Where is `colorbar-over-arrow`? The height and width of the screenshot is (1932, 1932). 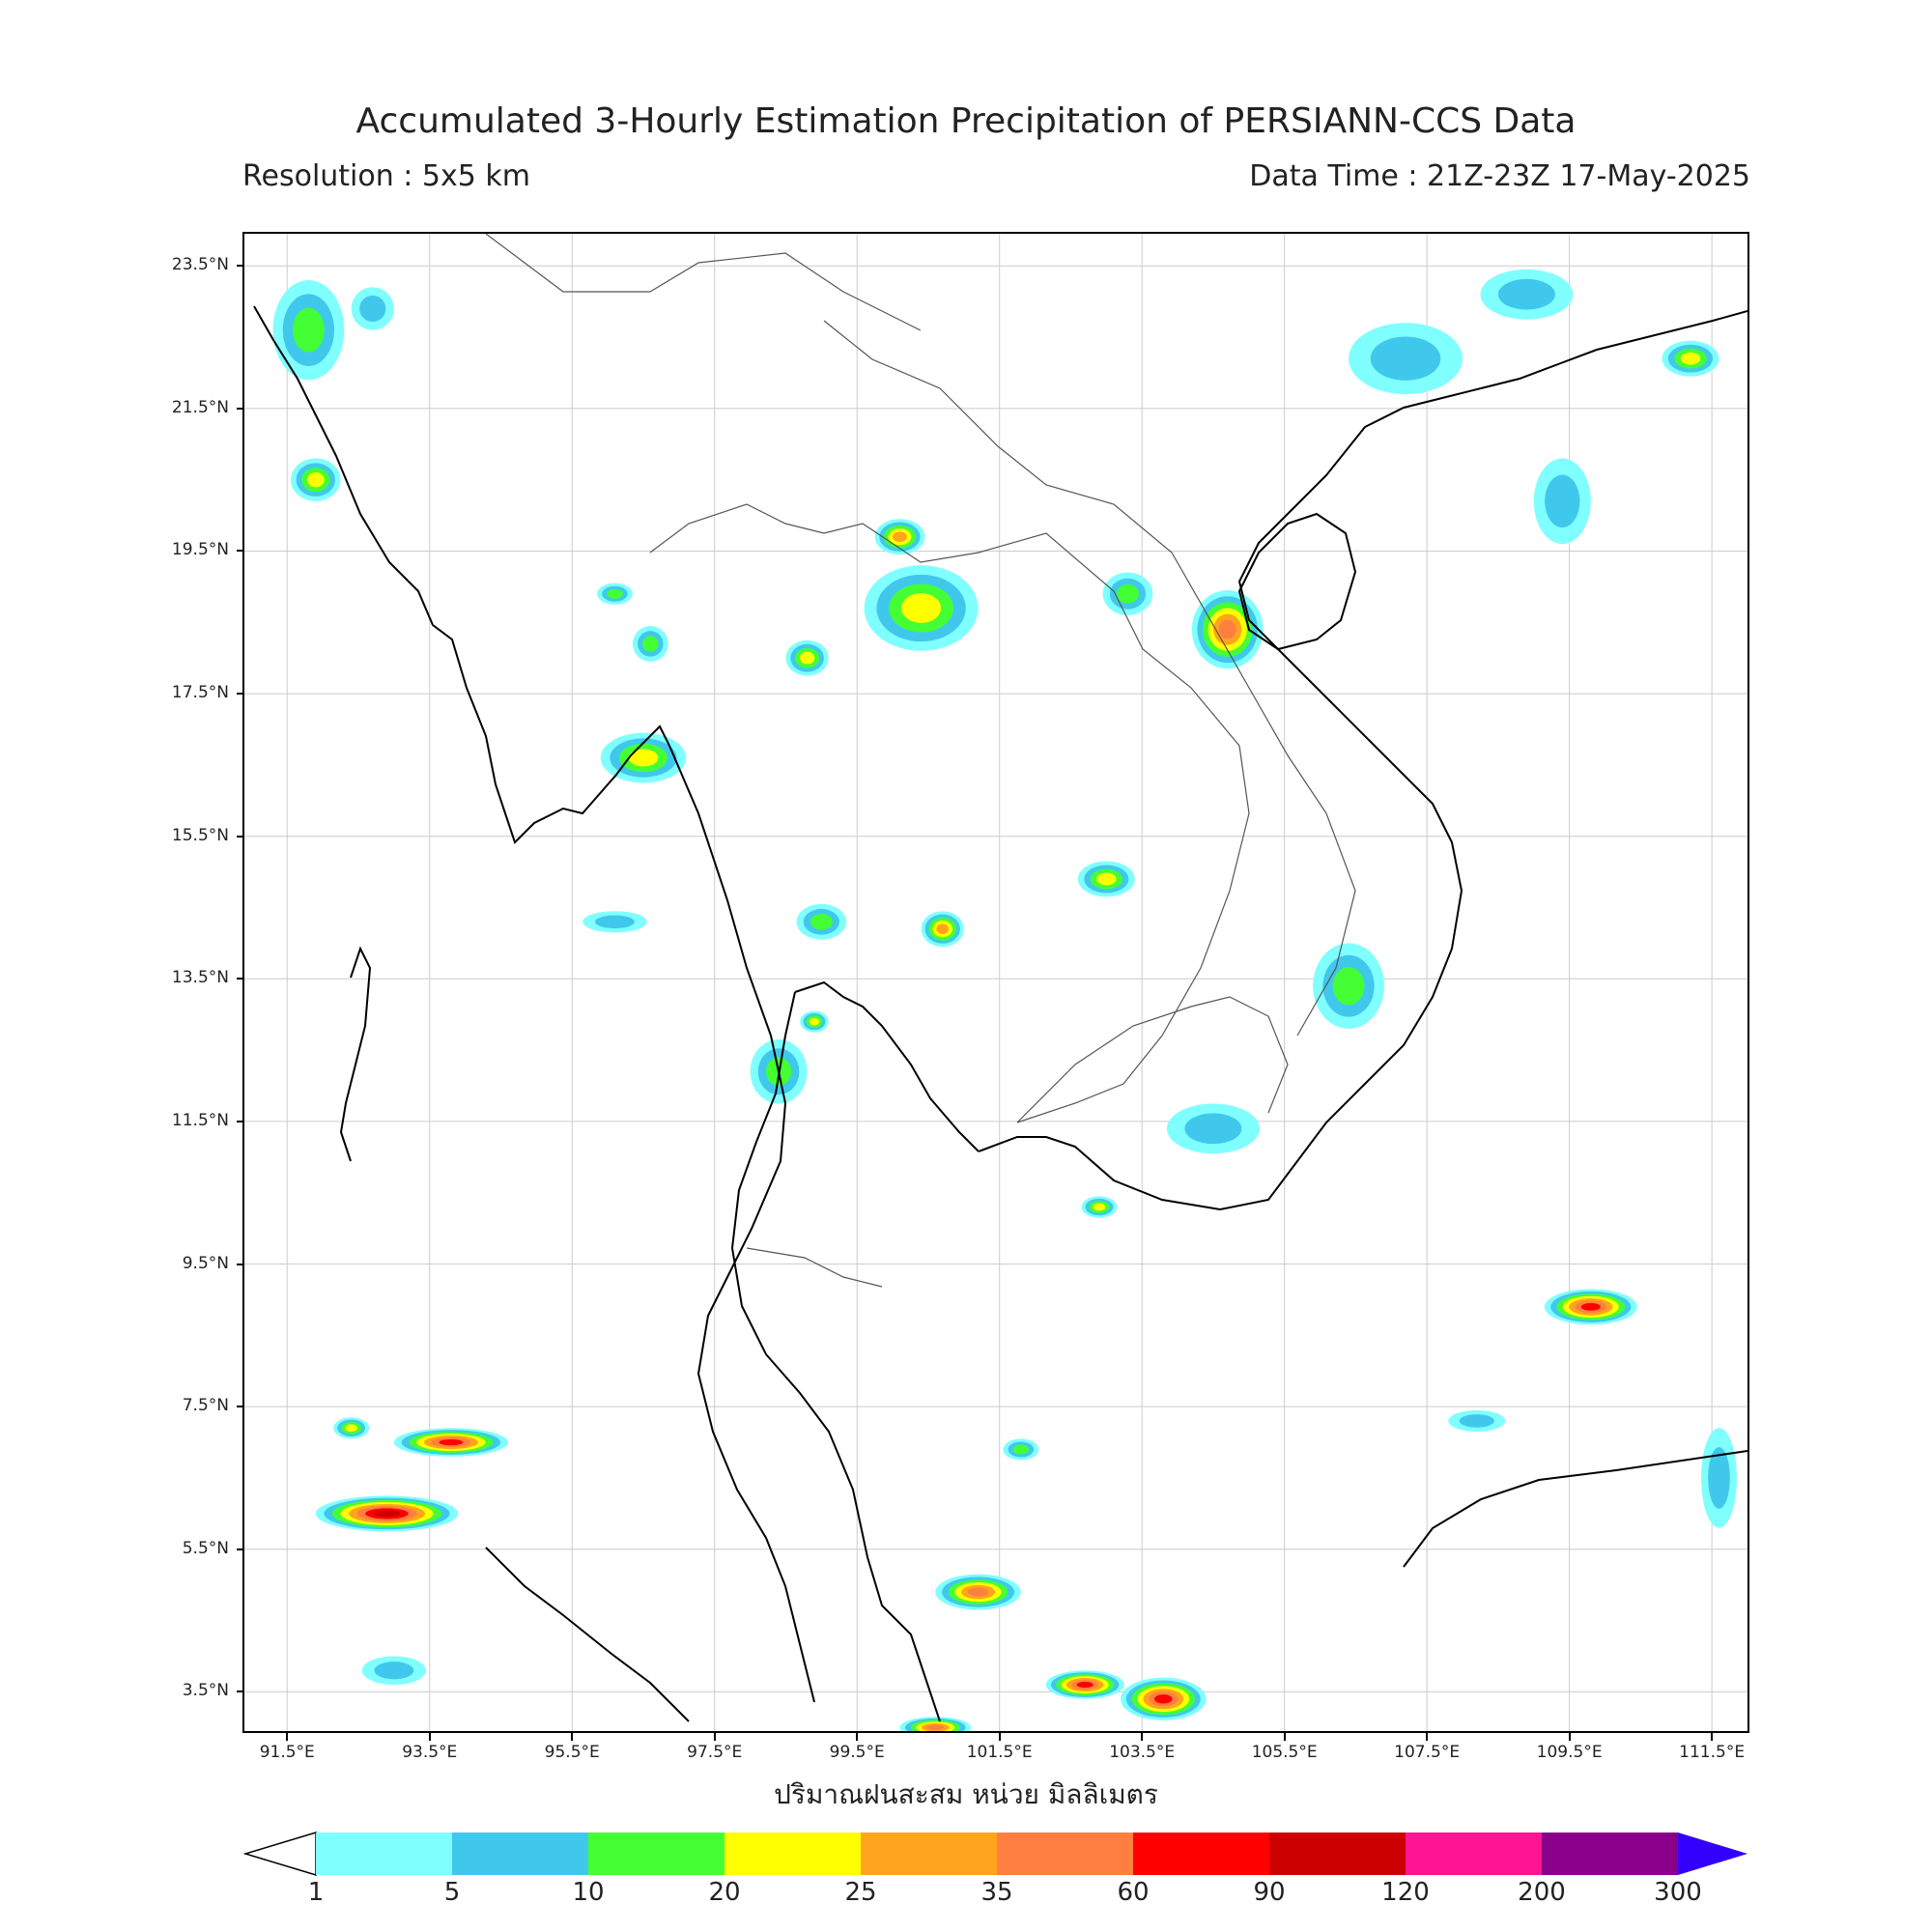 colorbar-over-arrow is located at coordinates (1712, 1854).